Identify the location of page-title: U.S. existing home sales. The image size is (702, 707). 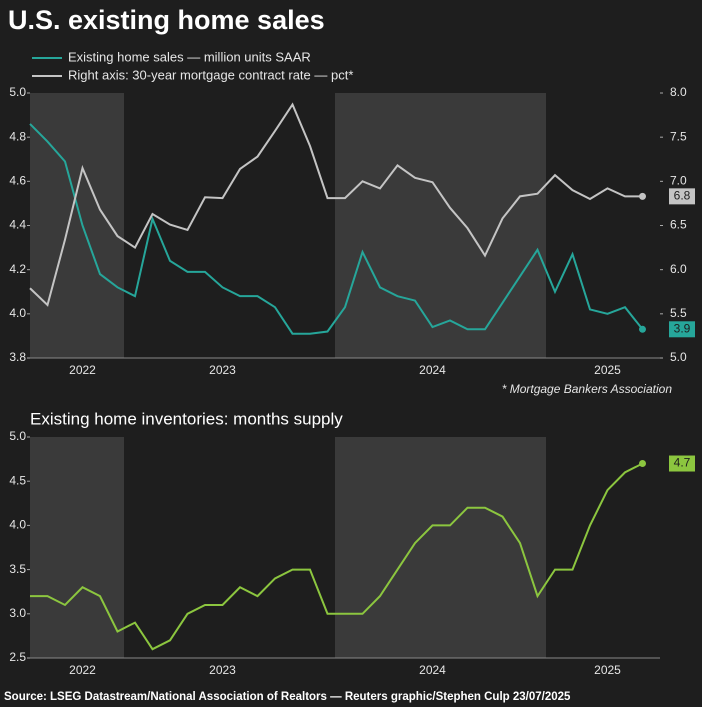
(166, 20).